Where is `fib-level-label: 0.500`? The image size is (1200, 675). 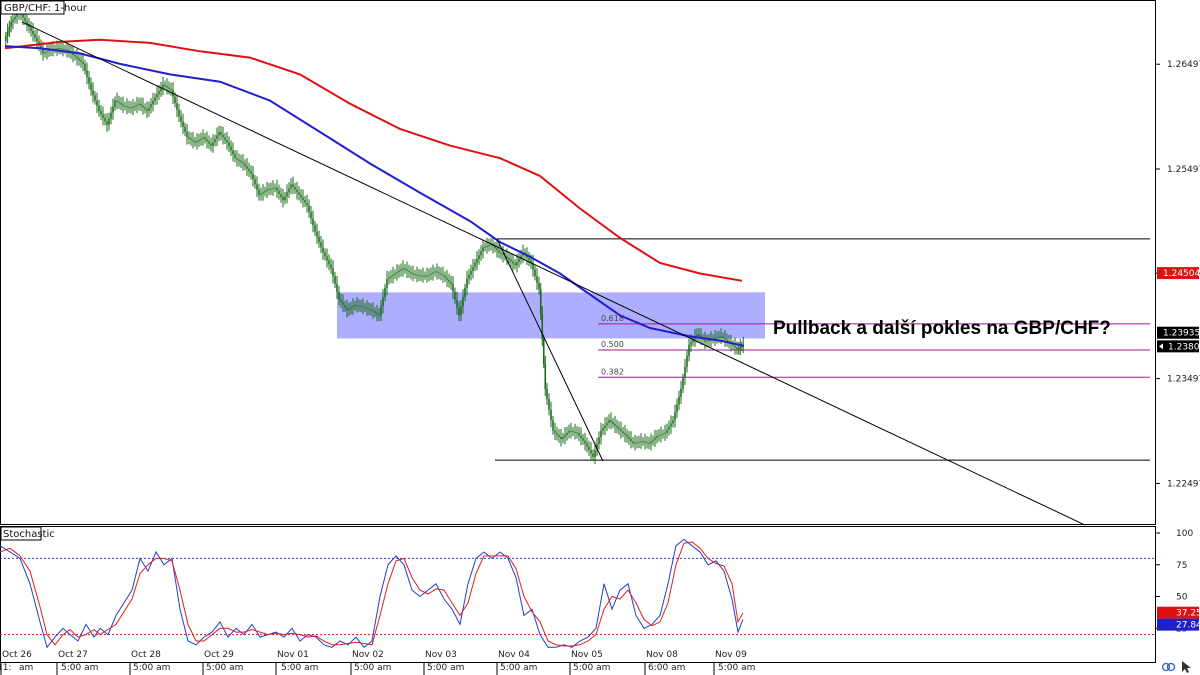
fib-level-label: 0.500 is located at coordinates (612, 344).